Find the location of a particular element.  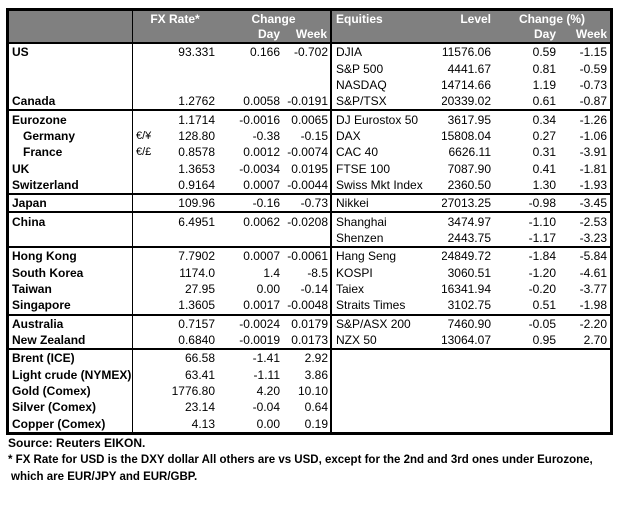

fx-country-cell is located at coordinates (71, 85).